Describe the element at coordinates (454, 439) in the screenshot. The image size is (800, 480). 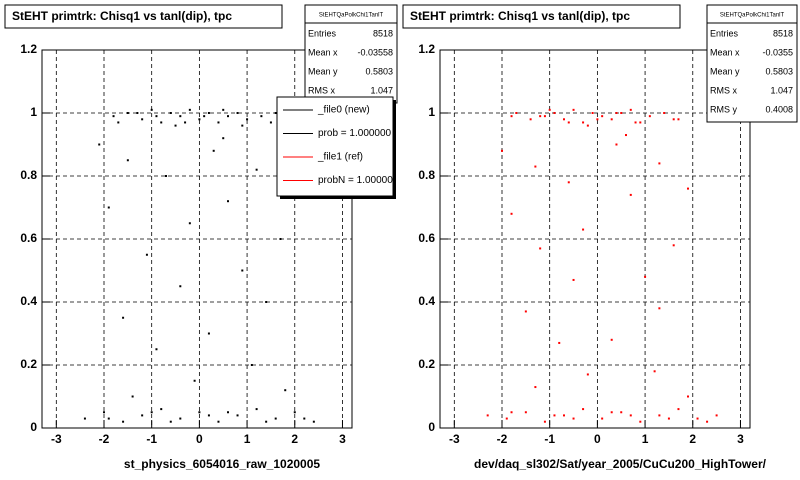
I see `x-tick-label: -3` at that location.